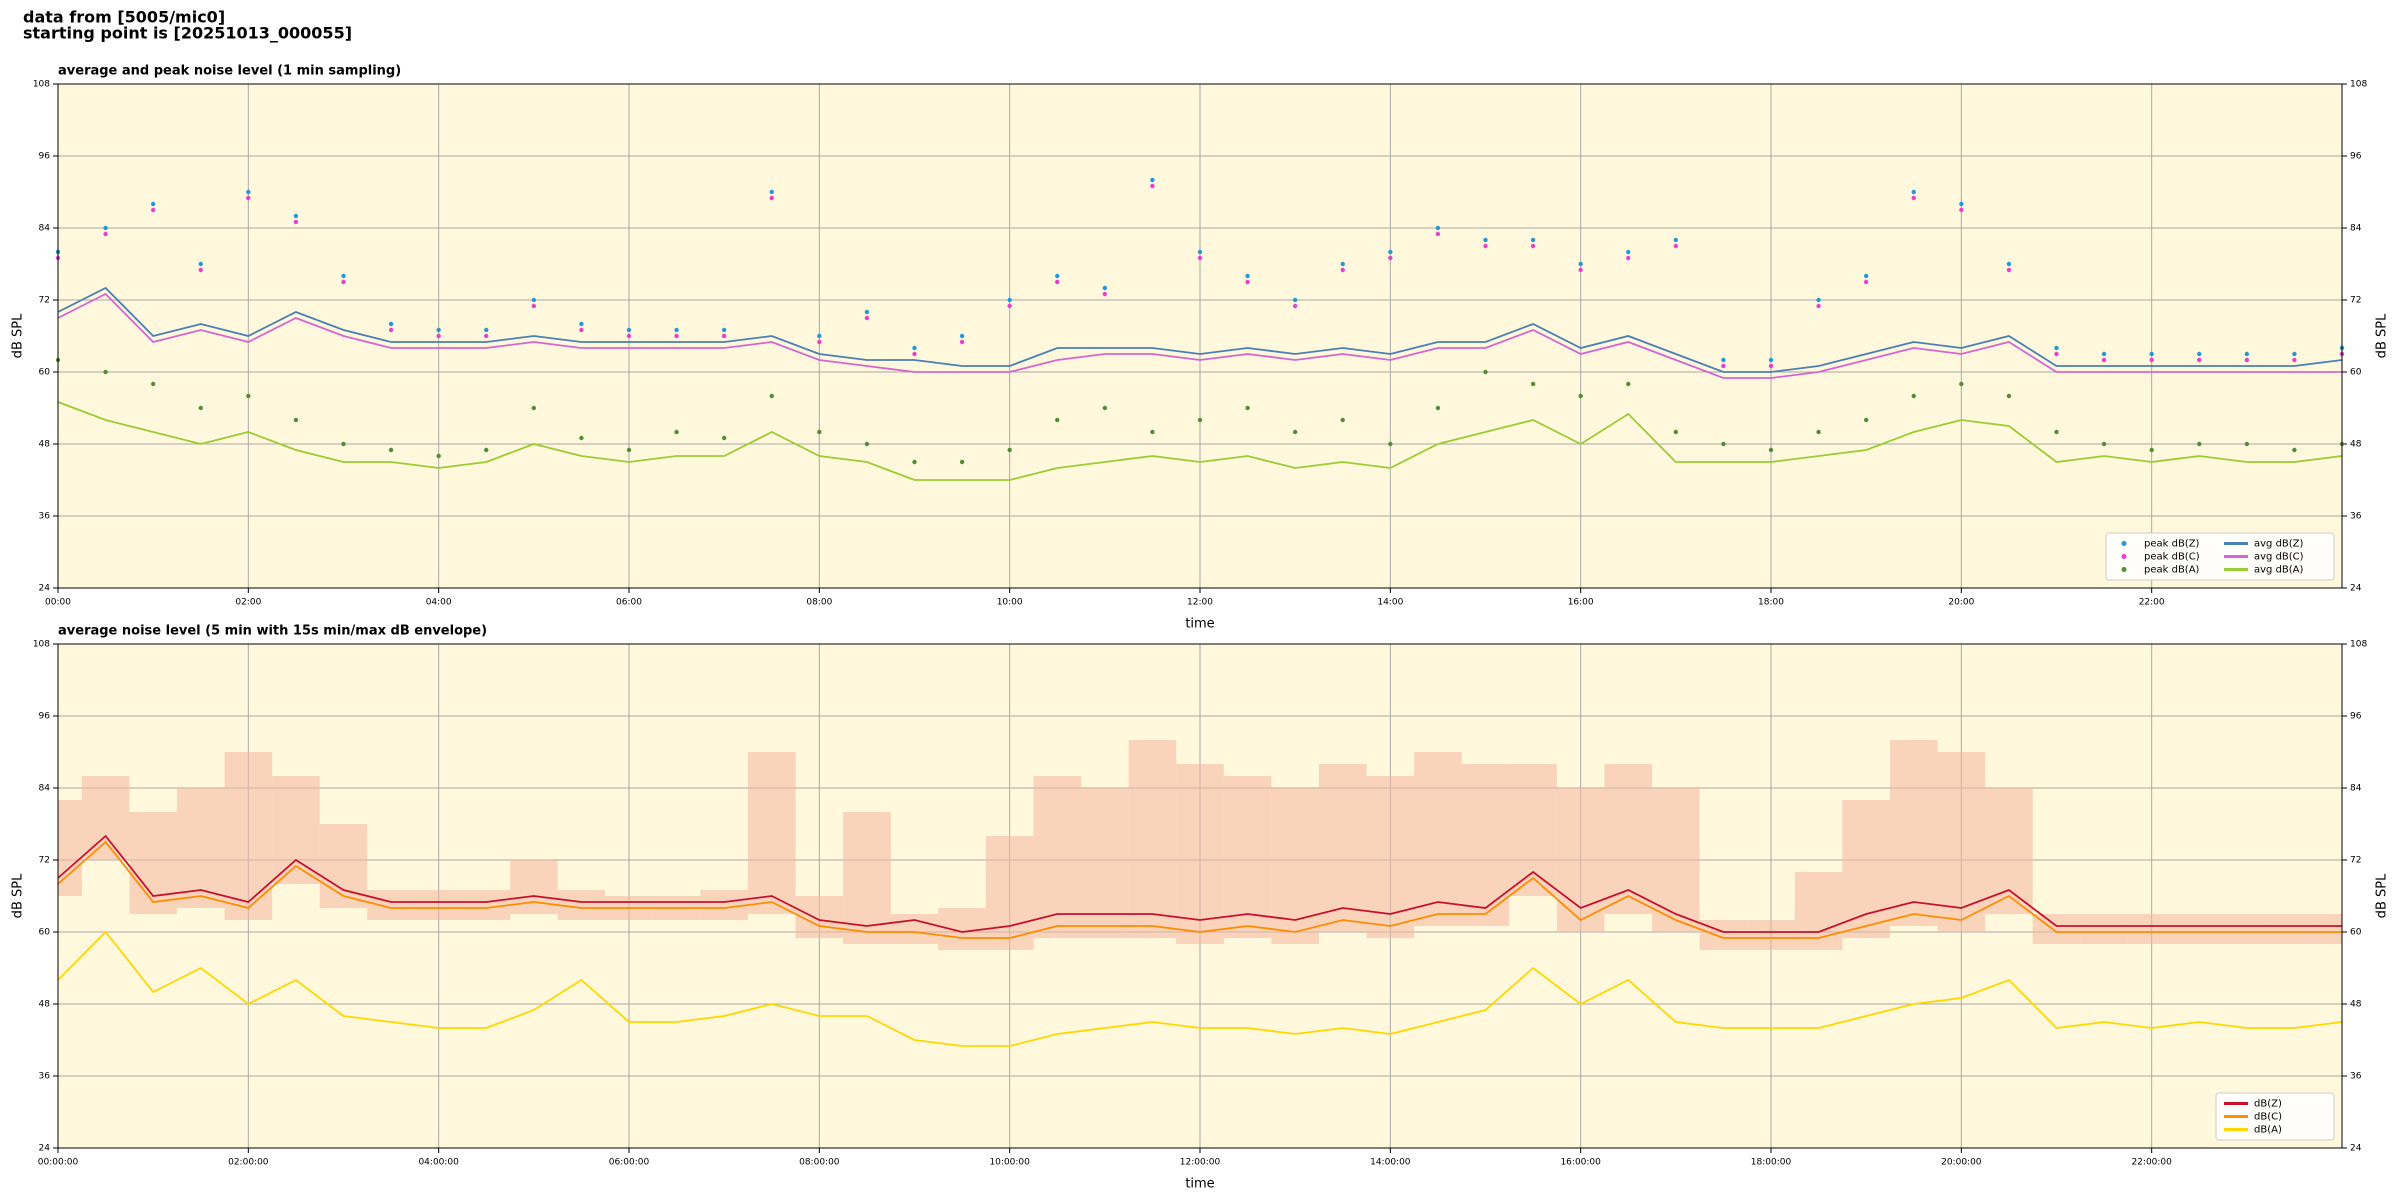 The image size is (2400, 1200). What do you see at coordinates (629, 1163) in the screenshot?
I see `x-tick-label: 06:00:00` at bounding box center [629, 1163].